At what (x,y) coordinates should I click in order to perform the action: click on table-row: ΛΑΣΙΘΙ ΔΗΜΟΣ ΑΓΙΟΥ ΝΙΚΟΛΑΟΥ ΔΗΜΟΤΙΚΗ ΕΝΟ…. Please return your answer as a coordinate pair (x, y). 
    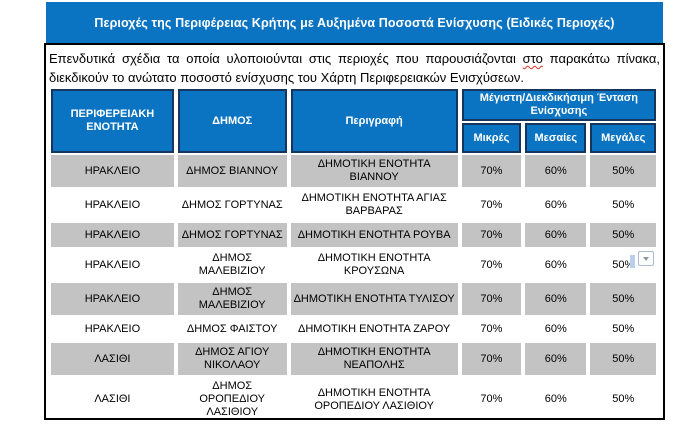
    Looking at the image, I should click on (353, 359).